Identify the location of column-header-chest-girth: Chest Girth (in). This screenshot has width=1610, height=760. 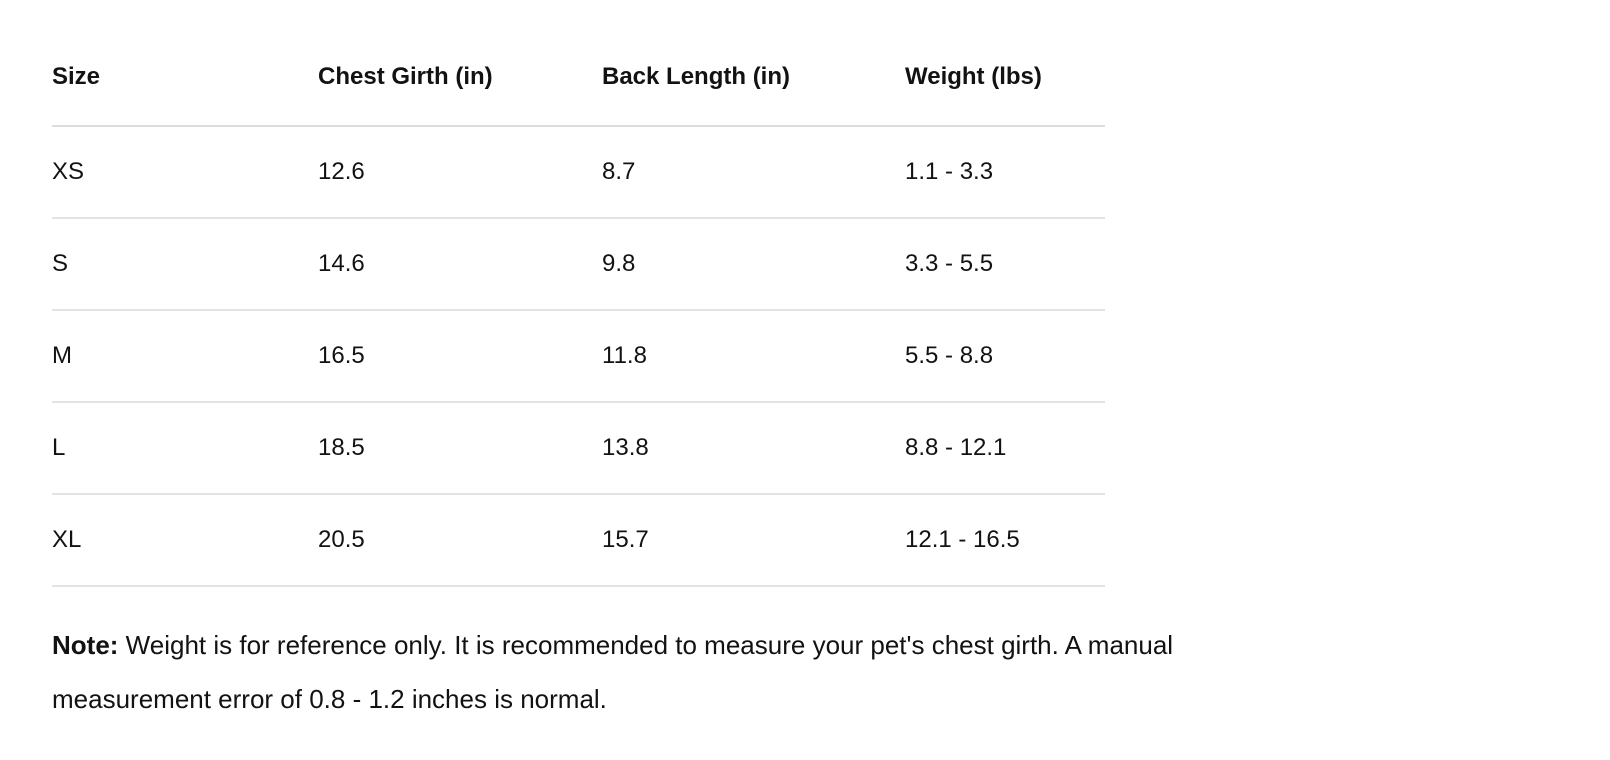
(460, 94).